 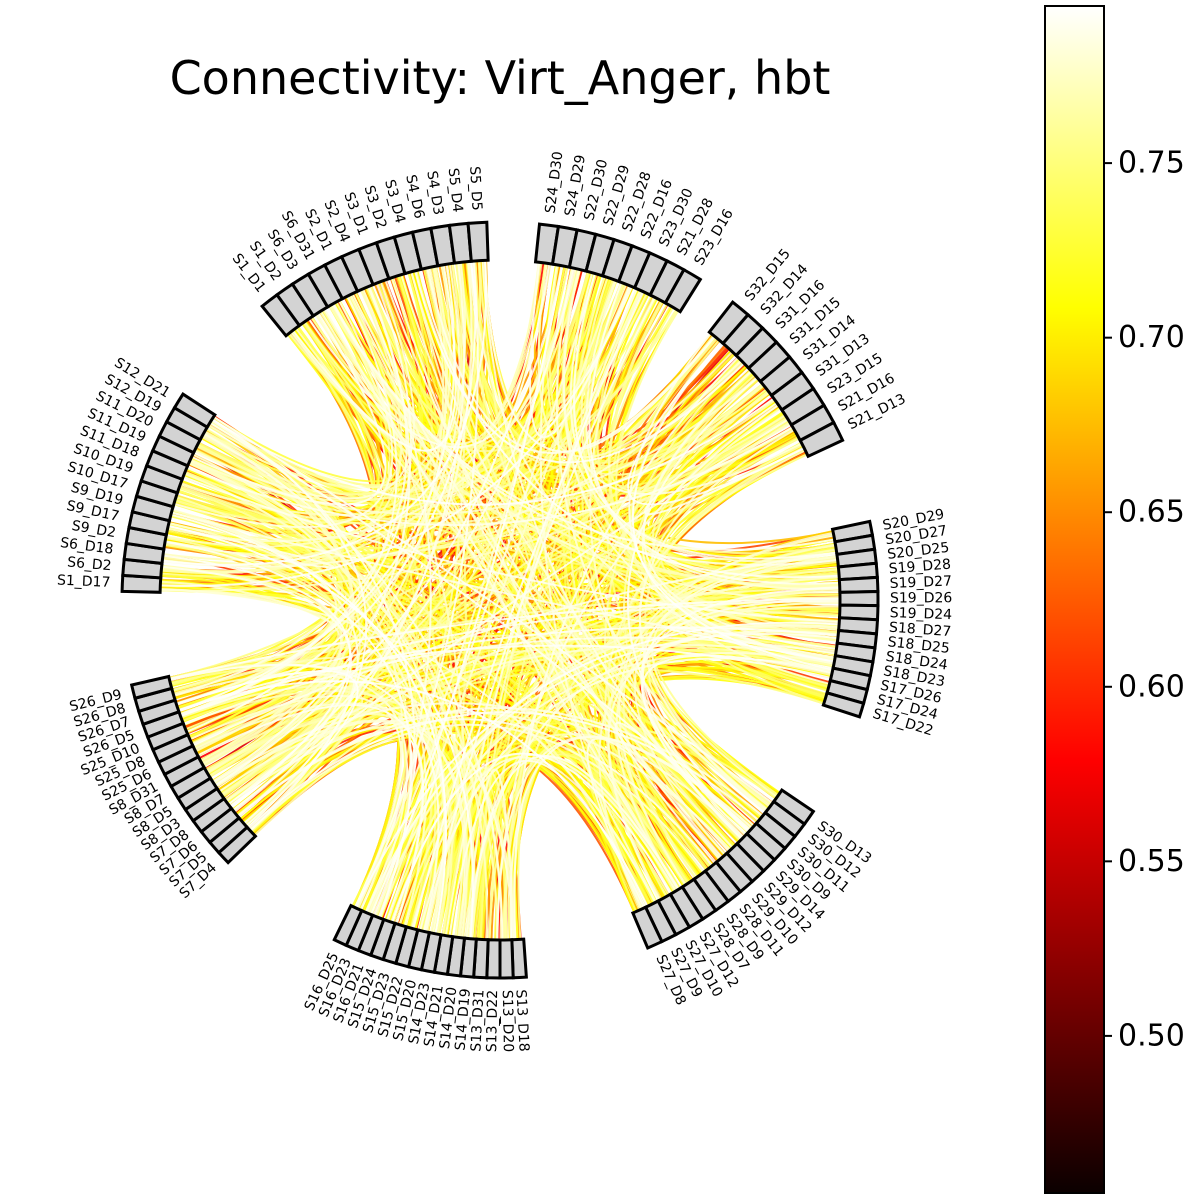 What do you see at coordinates (84, 582) in the screenshot?
I see `node-label: S1_D17` at bounding box center [84, 582].